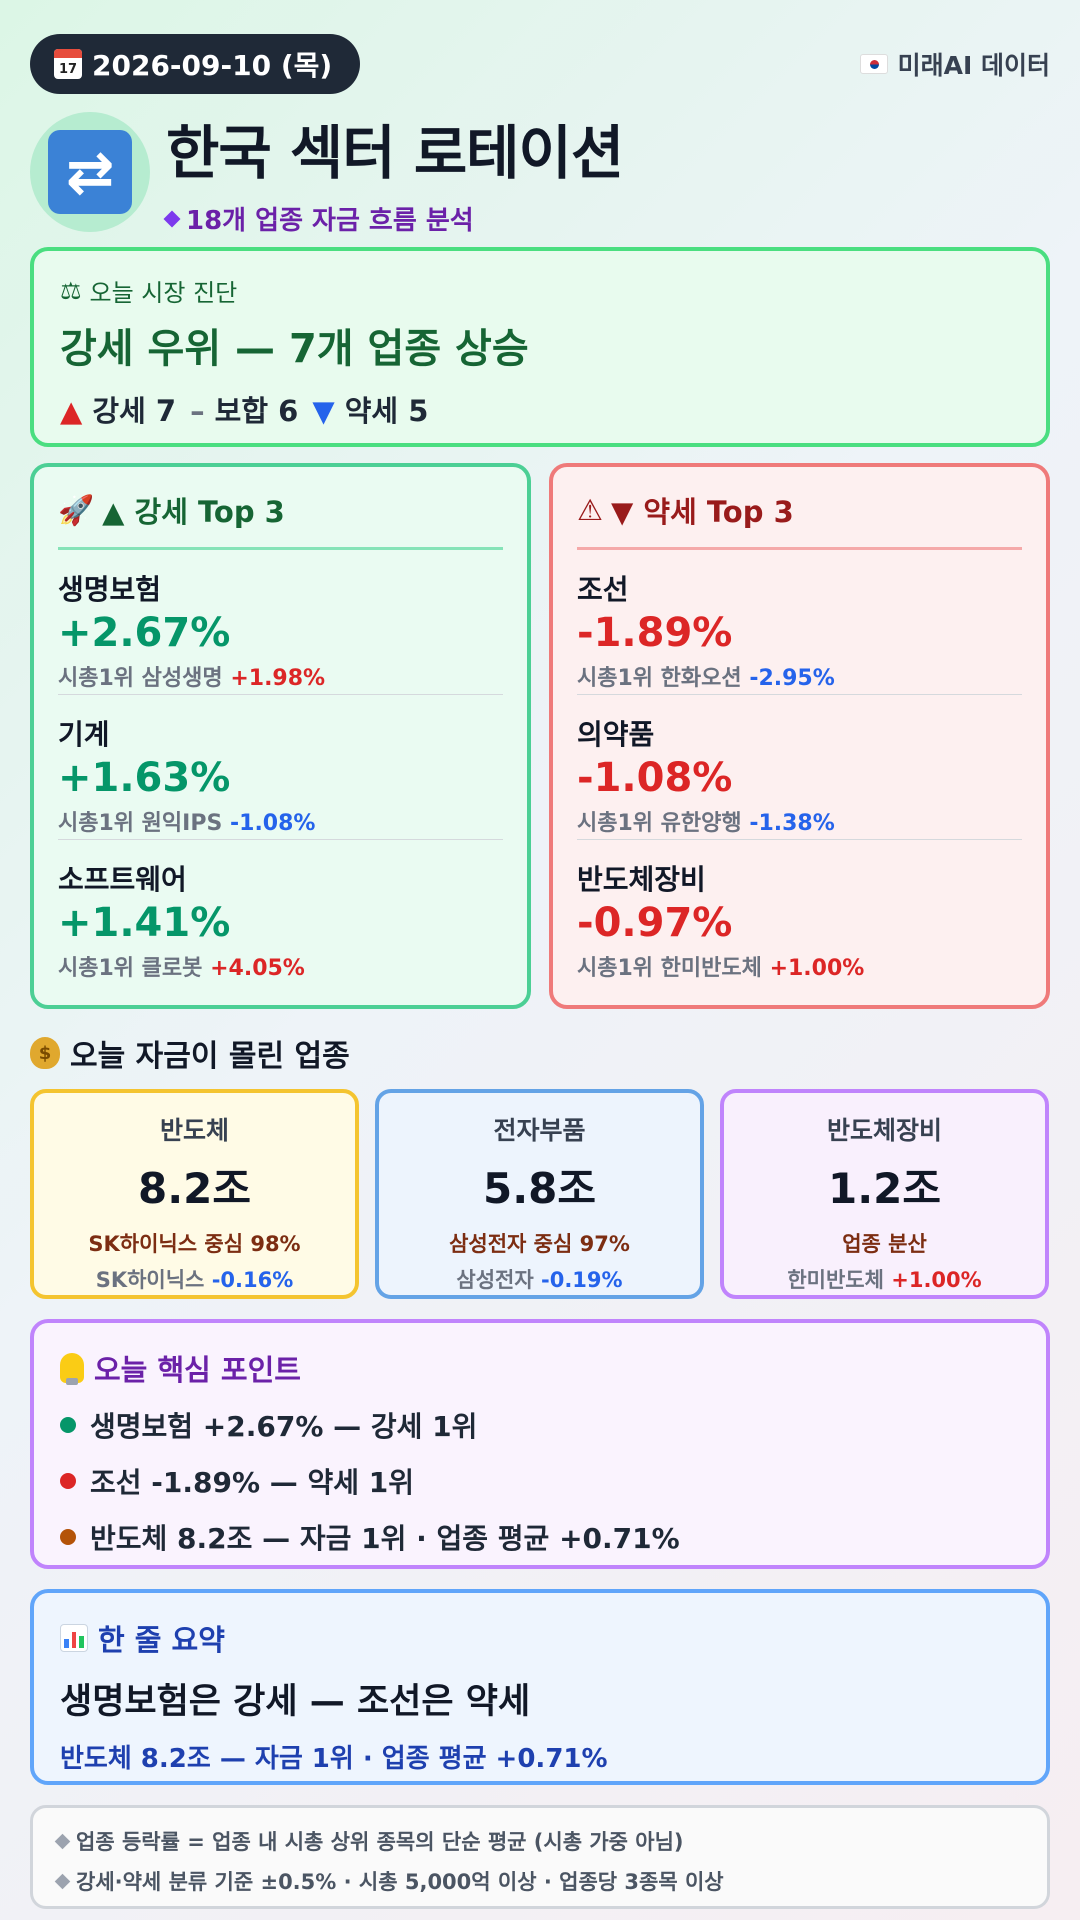 This screenshot has width=1080, height=1920. I want to click on warning-icon: ⚠, so click(590, 510).